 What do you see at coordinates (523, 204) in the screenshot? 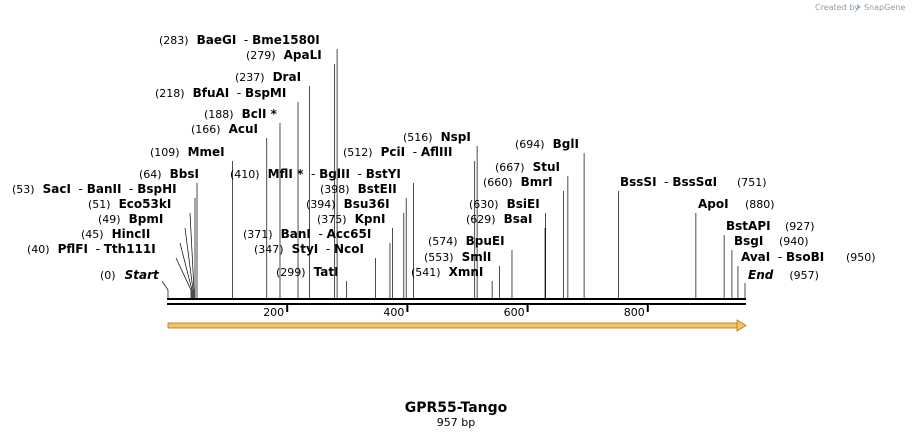
I see `enzyme-name: BsiEI` at bounding box center [523, 204].